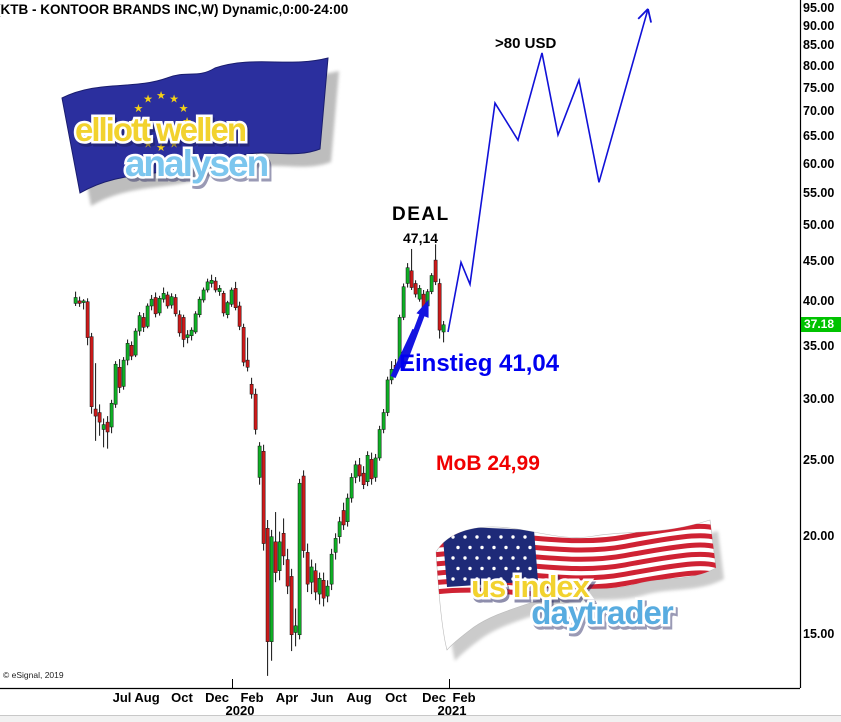 This screenshot has width=841, height=722. I want to click on projection-zigzag, so click(549, 170).